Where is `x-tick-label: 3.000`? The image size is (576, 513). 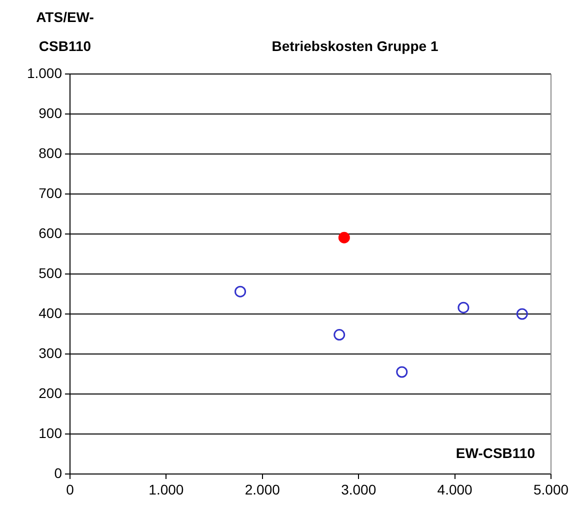
x-tick-label: 3.000 is located at coordinates (358, 489).